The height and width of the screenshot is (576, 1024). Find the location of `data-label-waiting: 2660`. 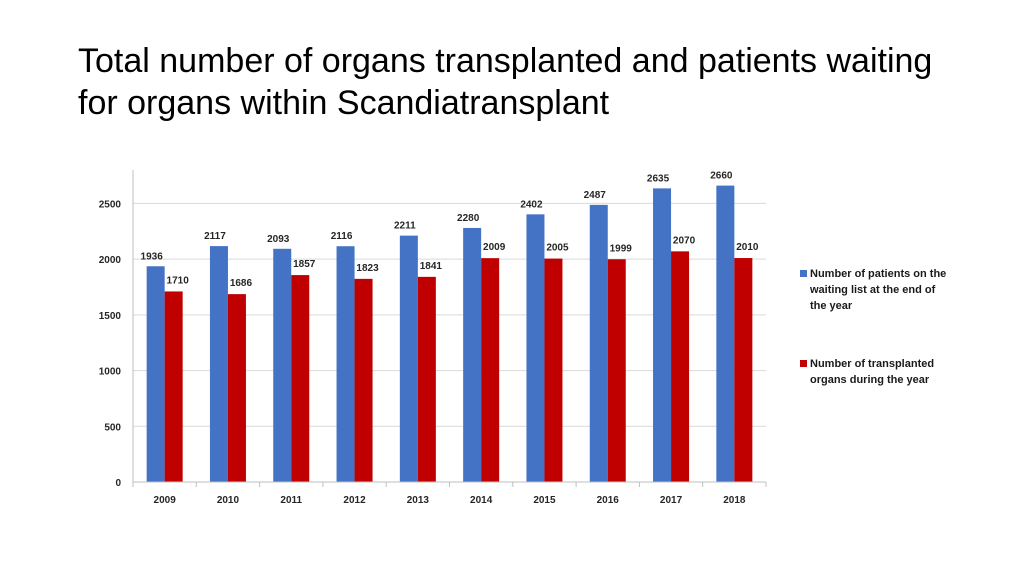

data-label-waiting: 2660 is located at coordinates (721, 176).